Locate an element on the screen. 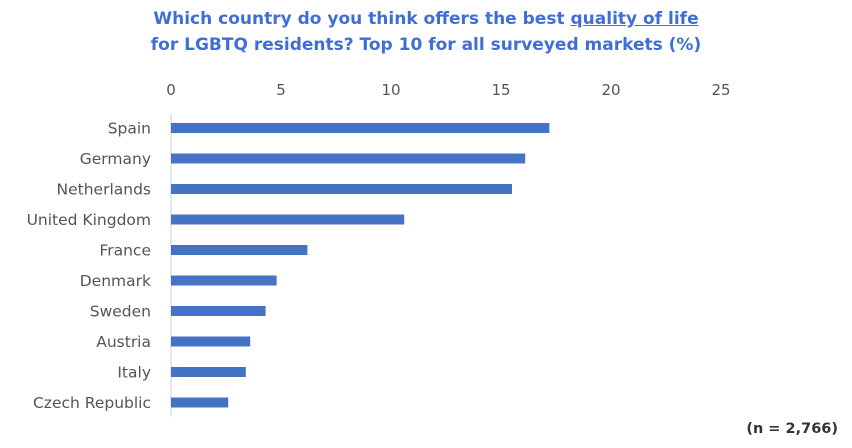  category-label: Denmark is located at coordinates (115, 281).